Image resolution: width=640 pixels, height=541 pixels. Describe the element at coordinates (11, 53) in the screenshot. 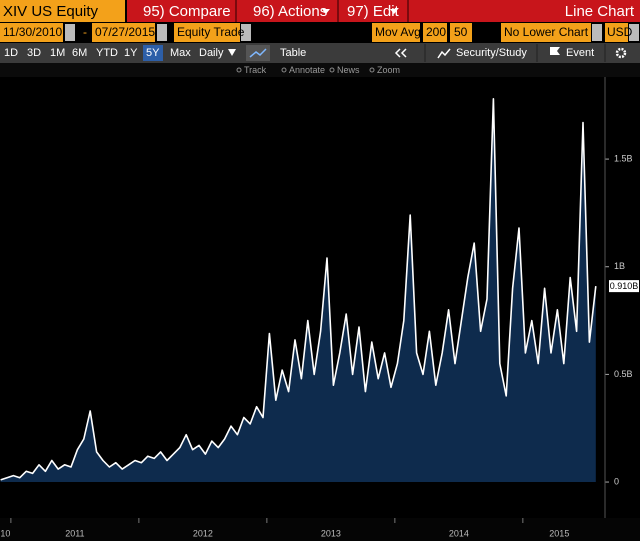

I see `period-button: 1D` at that location.